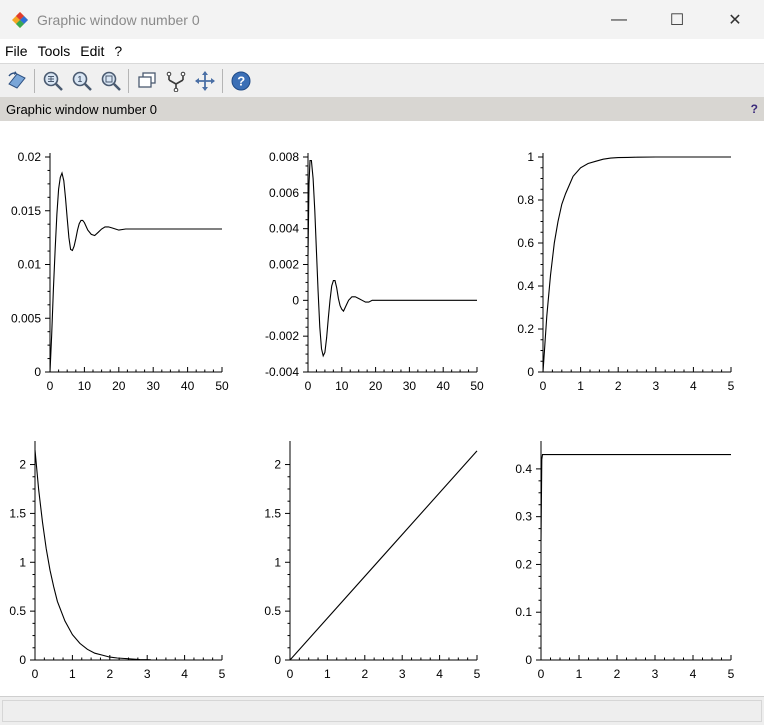  Describe the element at coordinates (525, 243) in the screenshot. I see `y-tick-label: 0.6` at that location.